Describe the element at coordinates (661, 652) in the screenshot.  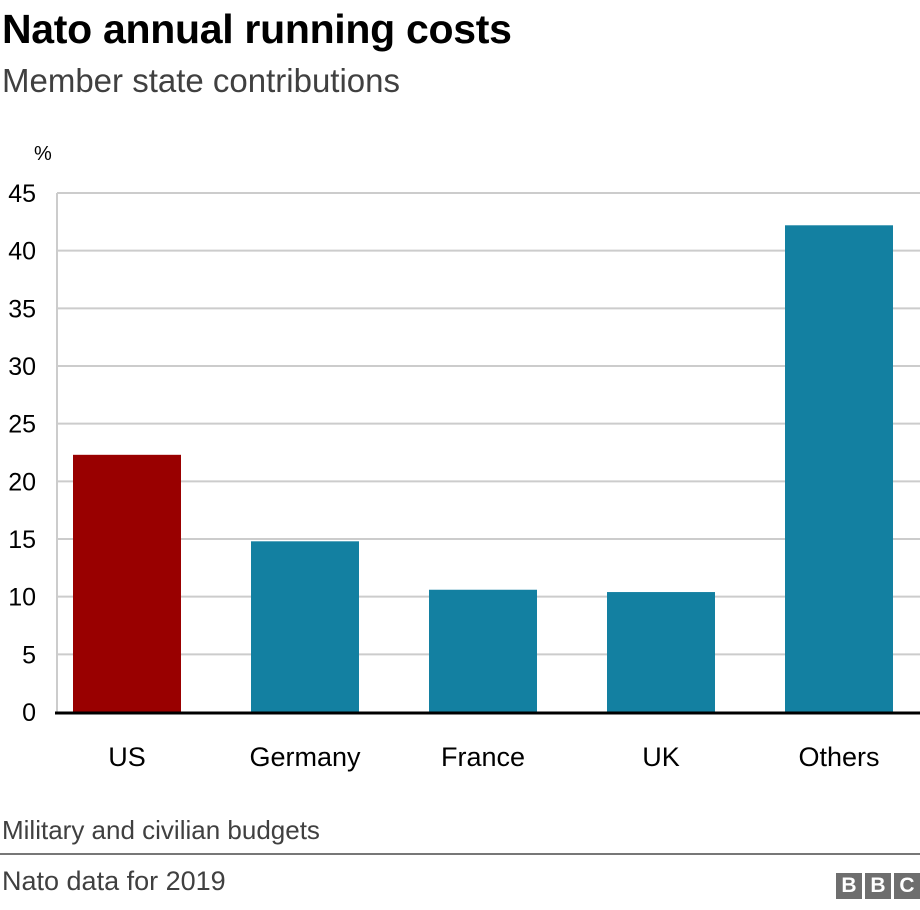
I see `bar-uk` at that location.